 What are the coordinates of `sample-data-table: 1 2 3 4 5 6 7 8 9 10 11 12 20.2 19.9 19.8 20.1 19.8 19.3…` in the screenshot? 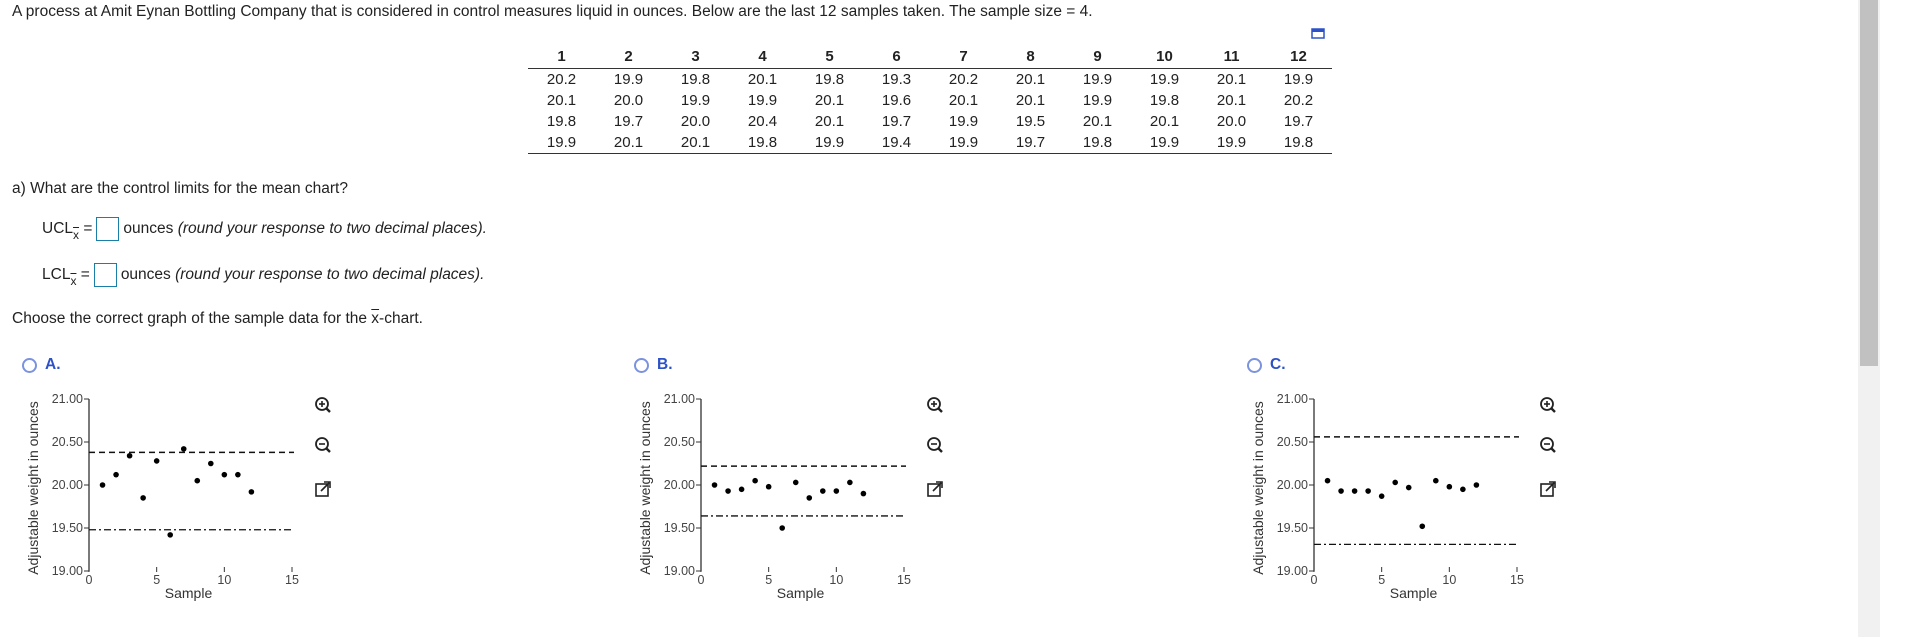 It's located at (930, 99).